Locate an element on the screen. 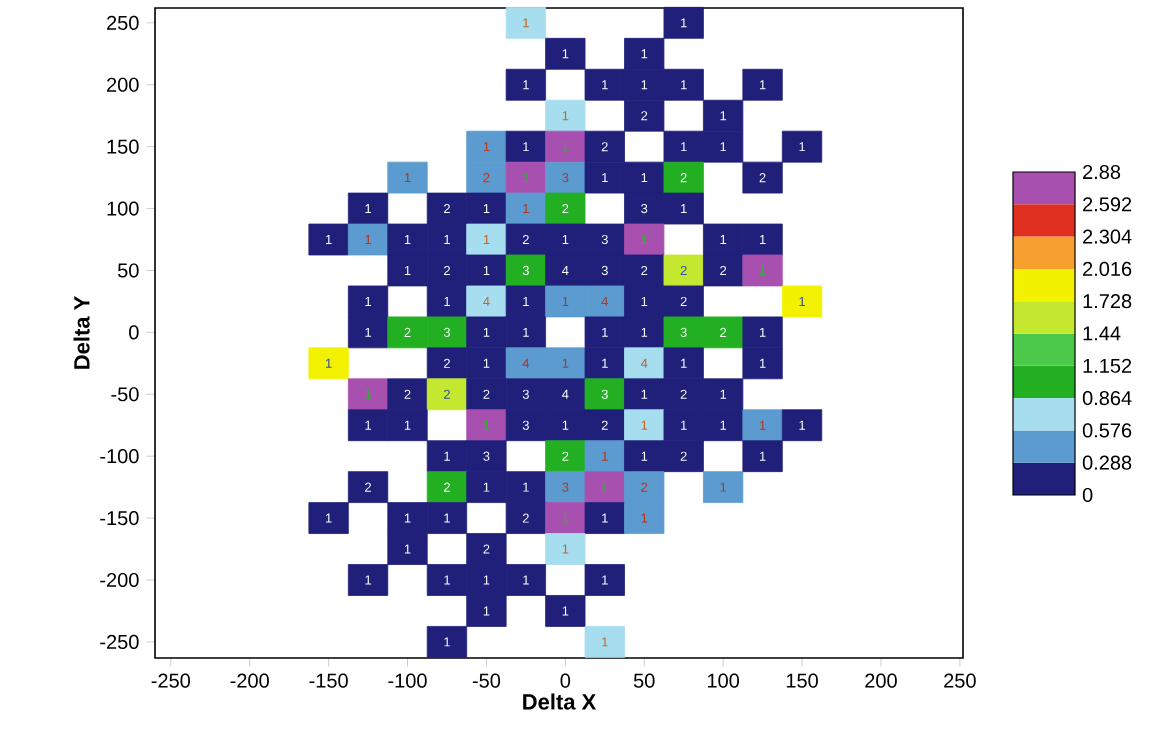 This screenshot has width=1172, height=738. x-tick-label: -150 is located at coordinates (328, 680).